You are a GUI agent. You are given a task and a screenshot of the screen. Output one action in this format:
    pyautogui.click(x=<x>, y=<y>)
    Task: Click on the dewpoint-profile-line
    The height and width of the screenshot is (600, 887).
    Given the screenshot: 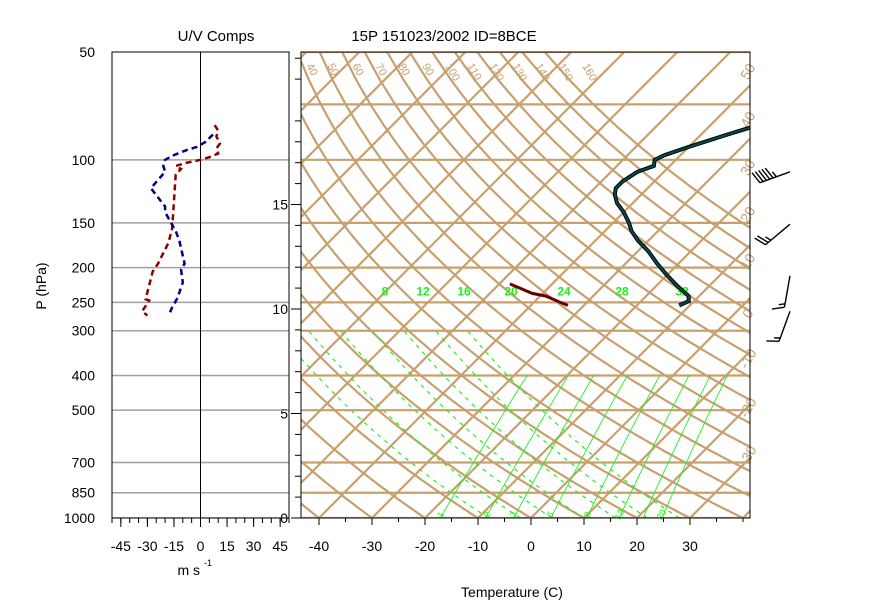 What is the action you would take?
    pyautogui.click(x=539, y=294)
    